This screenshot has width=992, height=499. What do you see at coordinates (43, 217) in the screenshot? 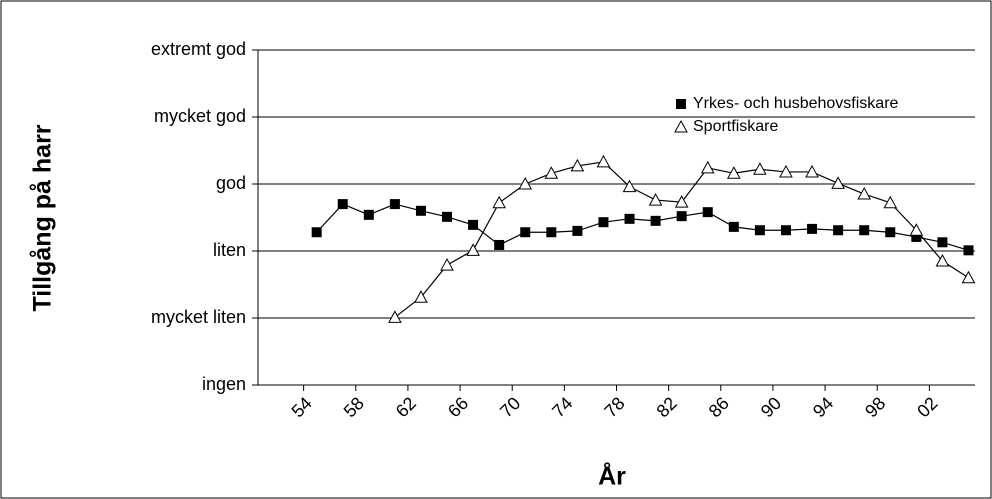
I see `y-axis-title: Tillgång på harr` at bounding box center [43, 217].